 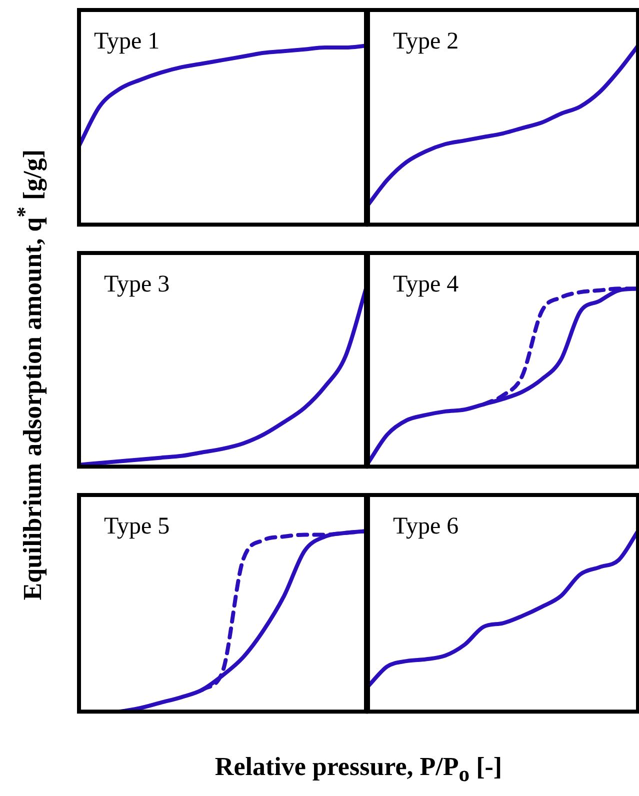 I want to click on chart-title: Type 5, so click(x=137, y=526).